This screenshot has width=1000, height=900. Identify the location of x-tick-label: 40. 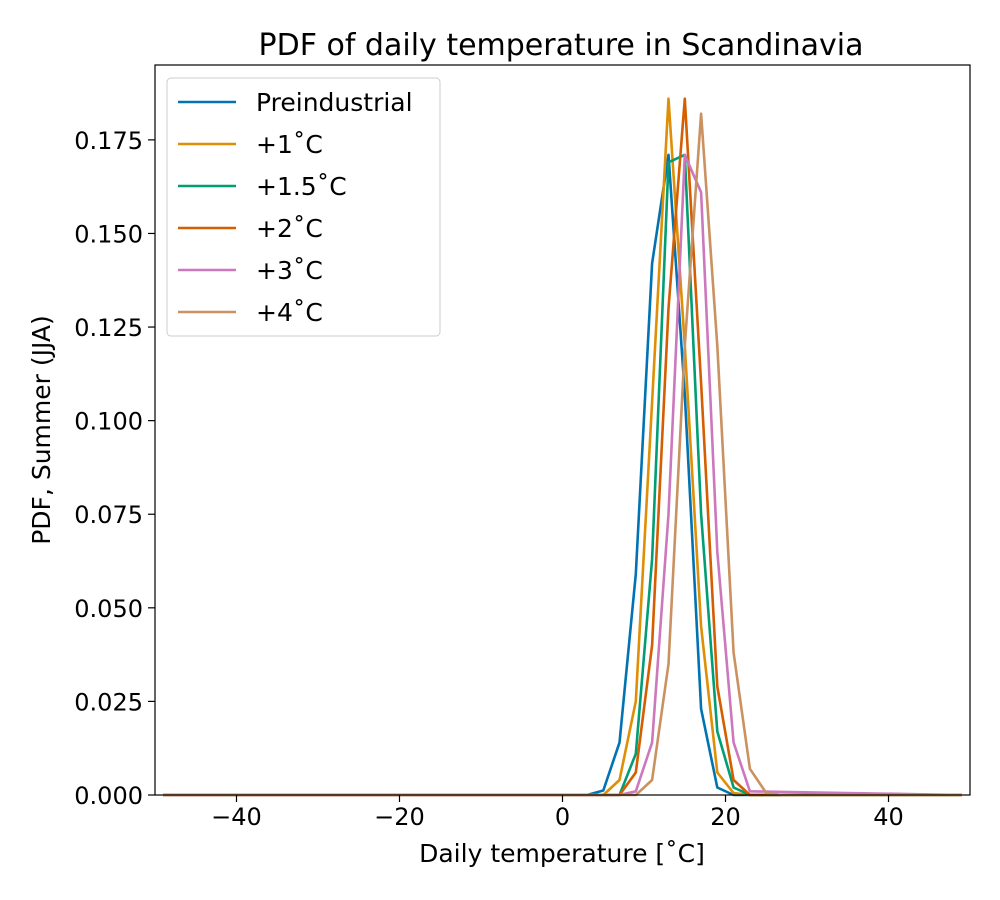
(888, 817).